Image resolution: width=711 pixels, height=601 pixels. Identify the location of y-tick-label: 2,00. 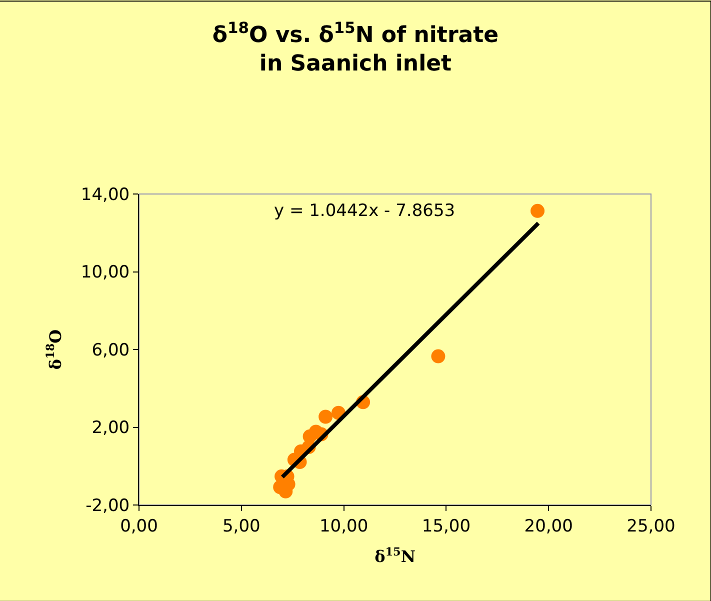
(111, 428).